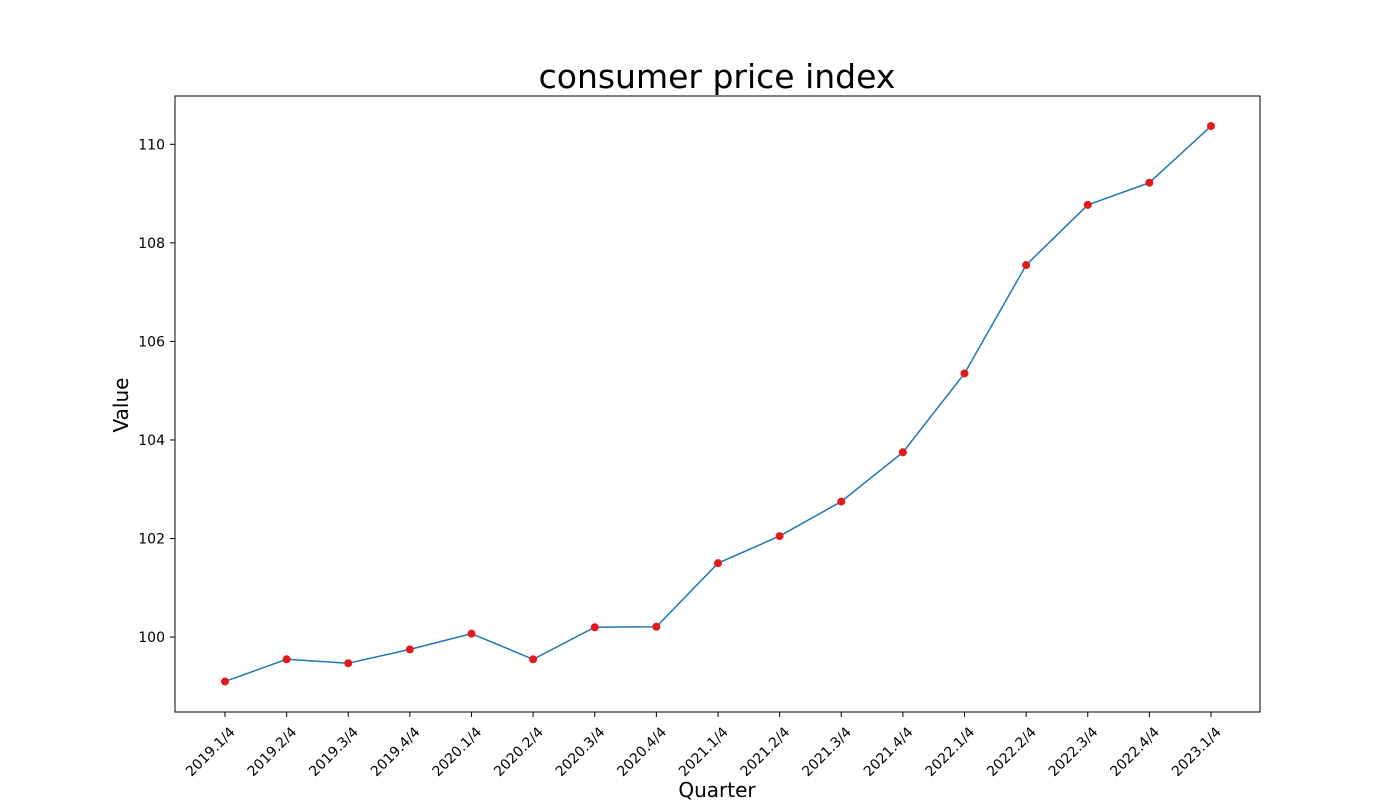 This screenshot has width=1400, height=800. Describe the element at coordinates (396, 752) in the screenshot. I see `x-tick-label: 2019.4/4` at that location.